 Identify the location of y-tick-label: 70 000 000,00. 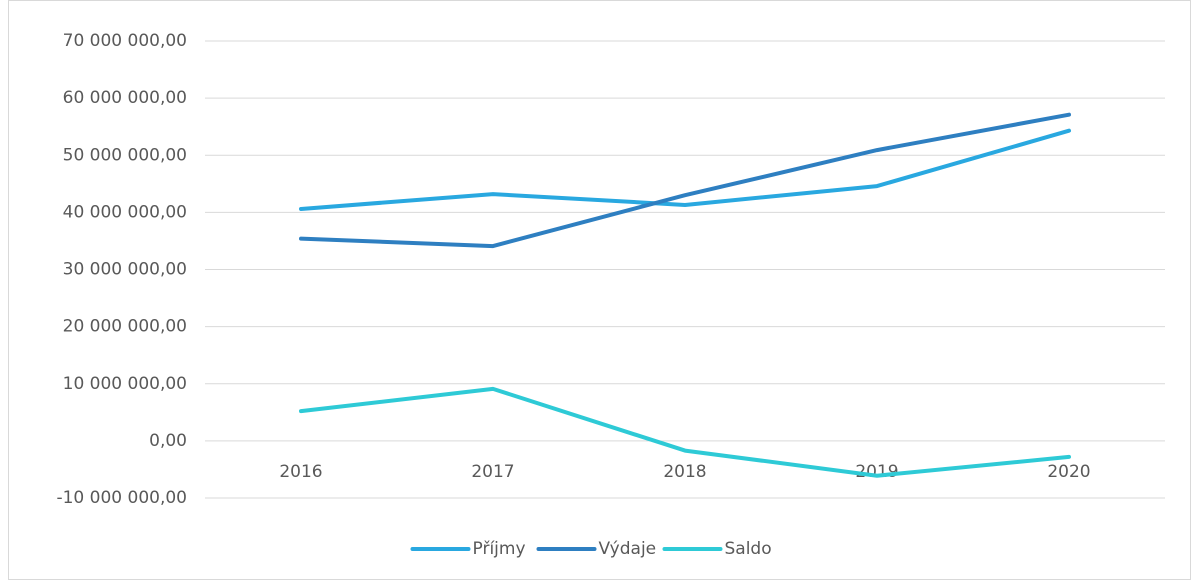
(125, 41).